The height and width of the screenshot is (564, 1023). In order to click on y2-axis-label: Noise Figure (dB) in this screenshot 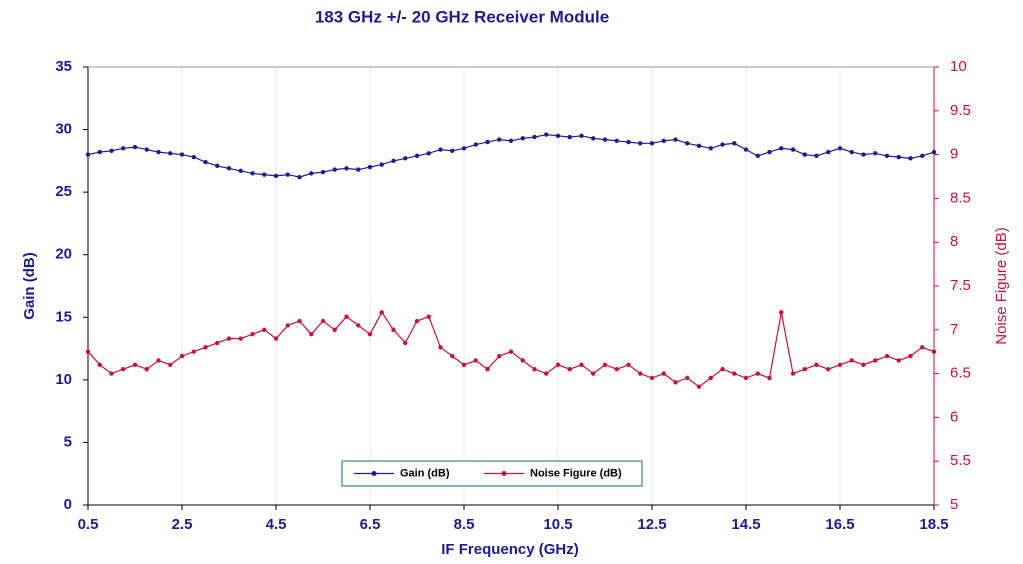, I will do `click(1001, 286)`.